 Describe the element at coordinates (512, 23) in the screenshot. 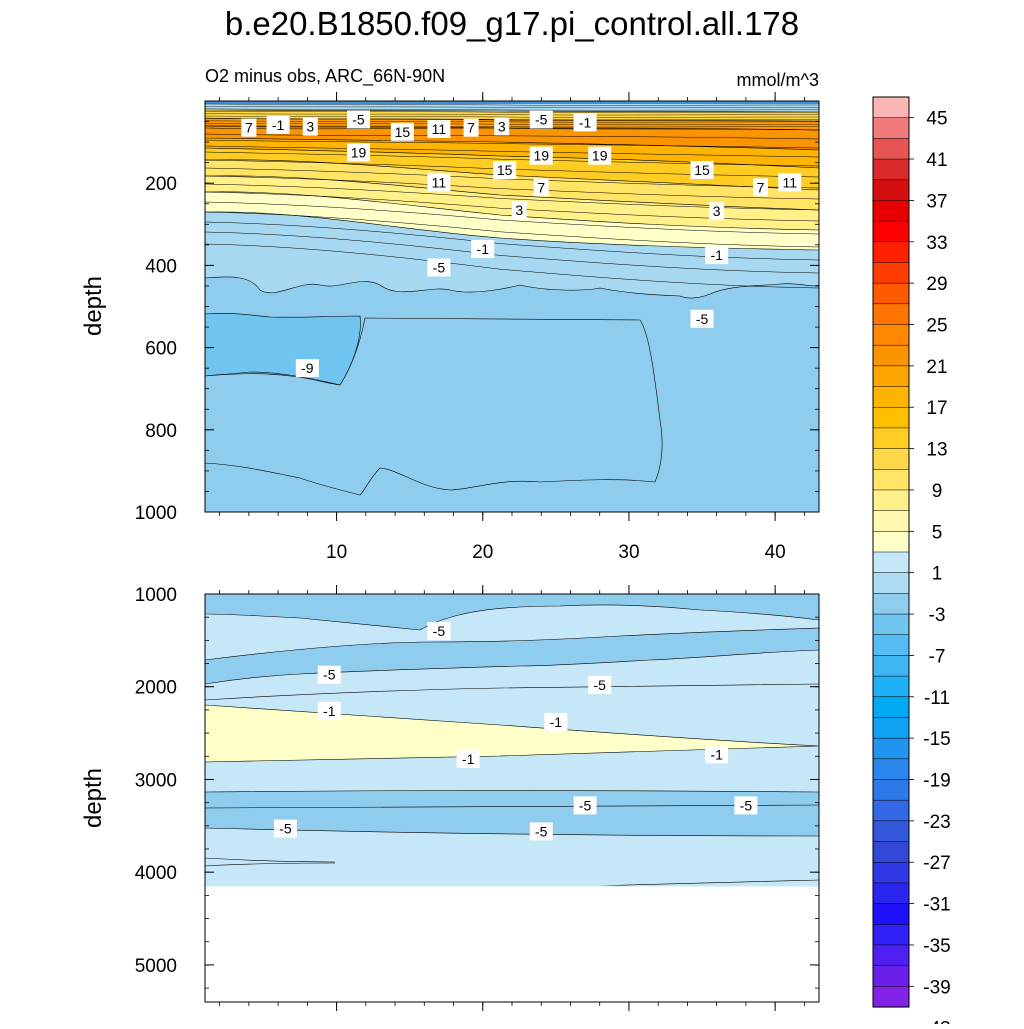

I see `chart-title: b.e20.B1850.f09_g17.pi_control.all.178` at that location.